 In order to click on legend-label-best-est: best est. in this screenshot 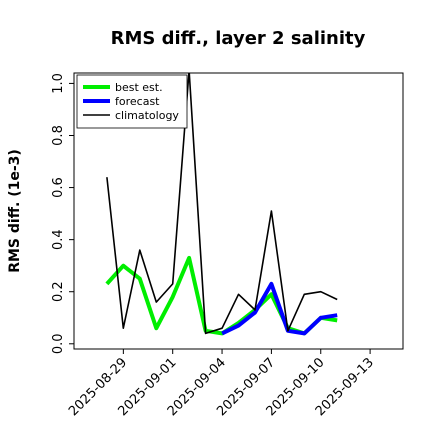, I will do `click(139, 87)`.